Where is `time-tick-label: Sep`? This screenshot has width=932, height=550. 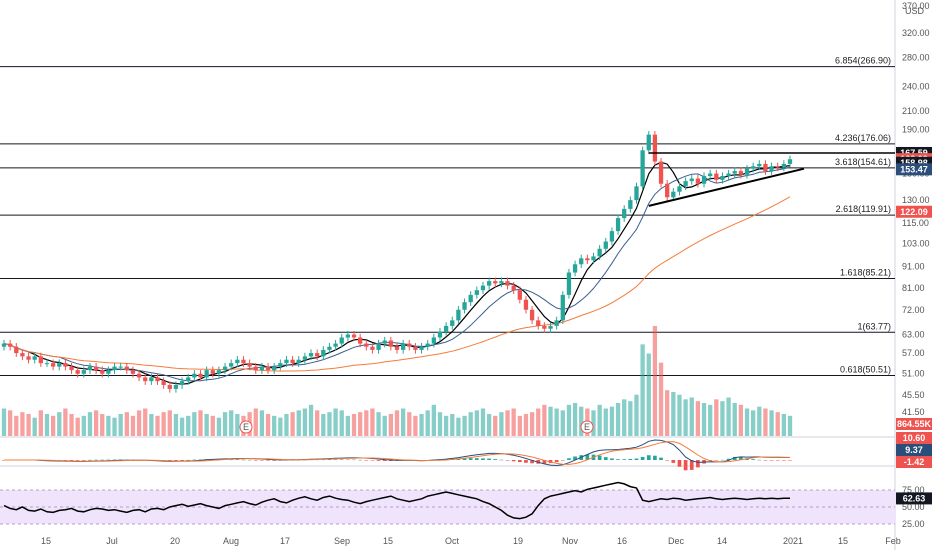 time-tick-label: Sep is located at coordinates (342, 541).